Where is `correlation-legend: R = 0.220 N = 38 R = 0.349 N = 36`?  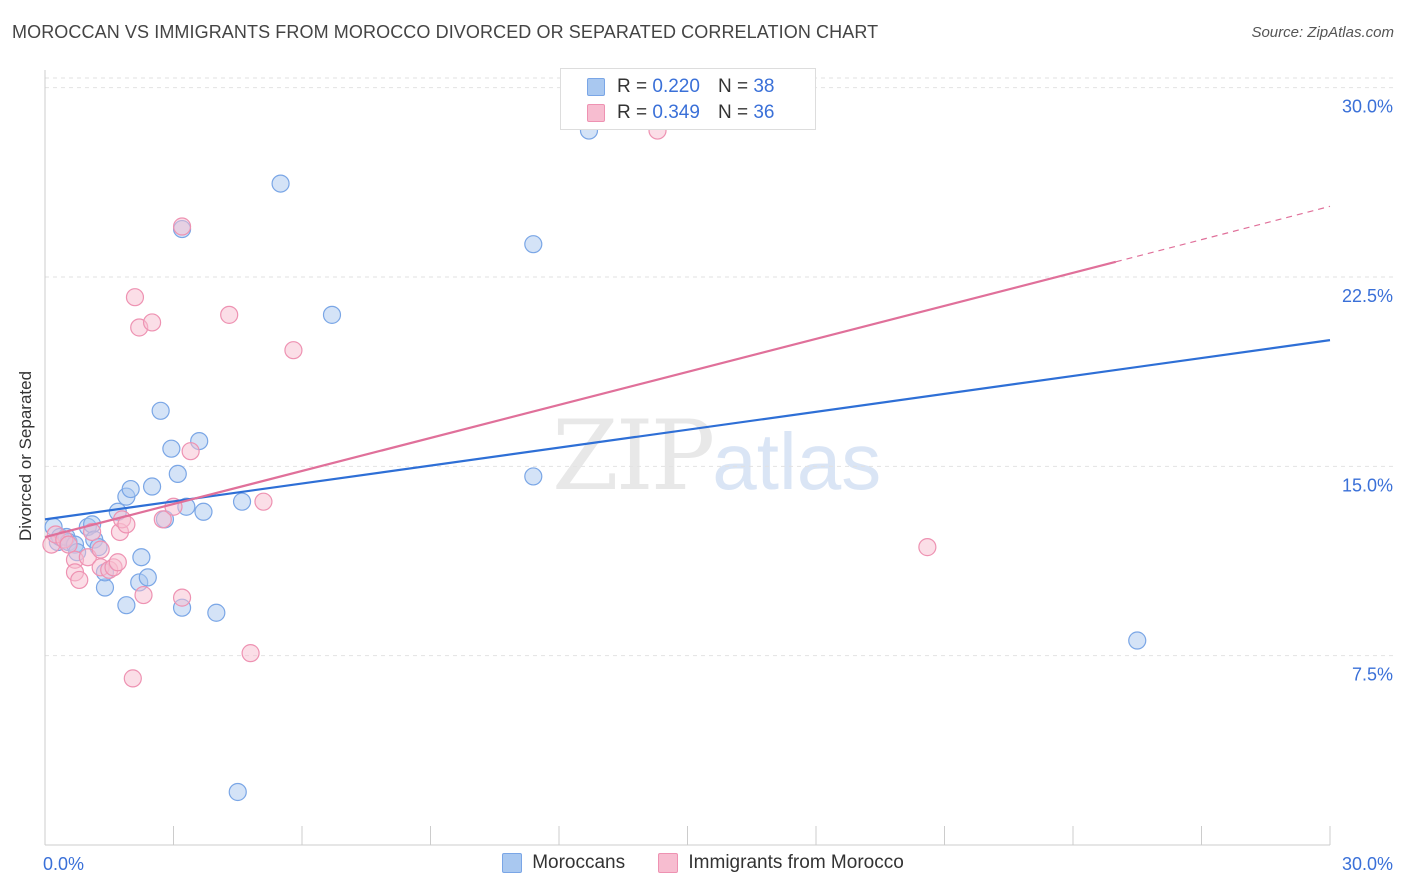 correlation-legend: R = 0.220 N = 38 R = 0.349 N = 36 is located at coordinates (688, 99).